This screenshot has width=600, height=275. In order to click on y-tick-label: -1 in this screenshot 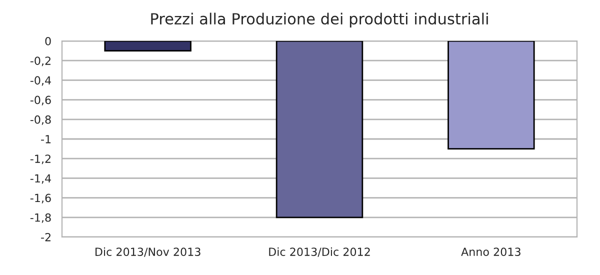, I will do `click(46, 139)`.